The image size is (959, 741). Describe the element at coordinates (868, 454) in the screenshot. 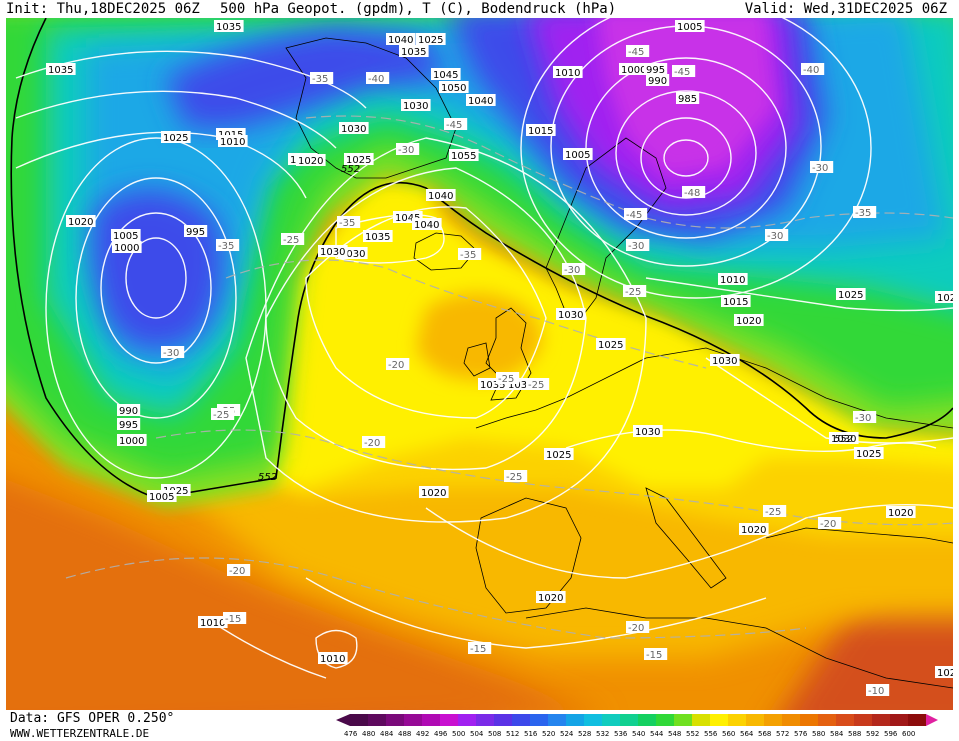

I see `isobar-label: 1025` at that location.